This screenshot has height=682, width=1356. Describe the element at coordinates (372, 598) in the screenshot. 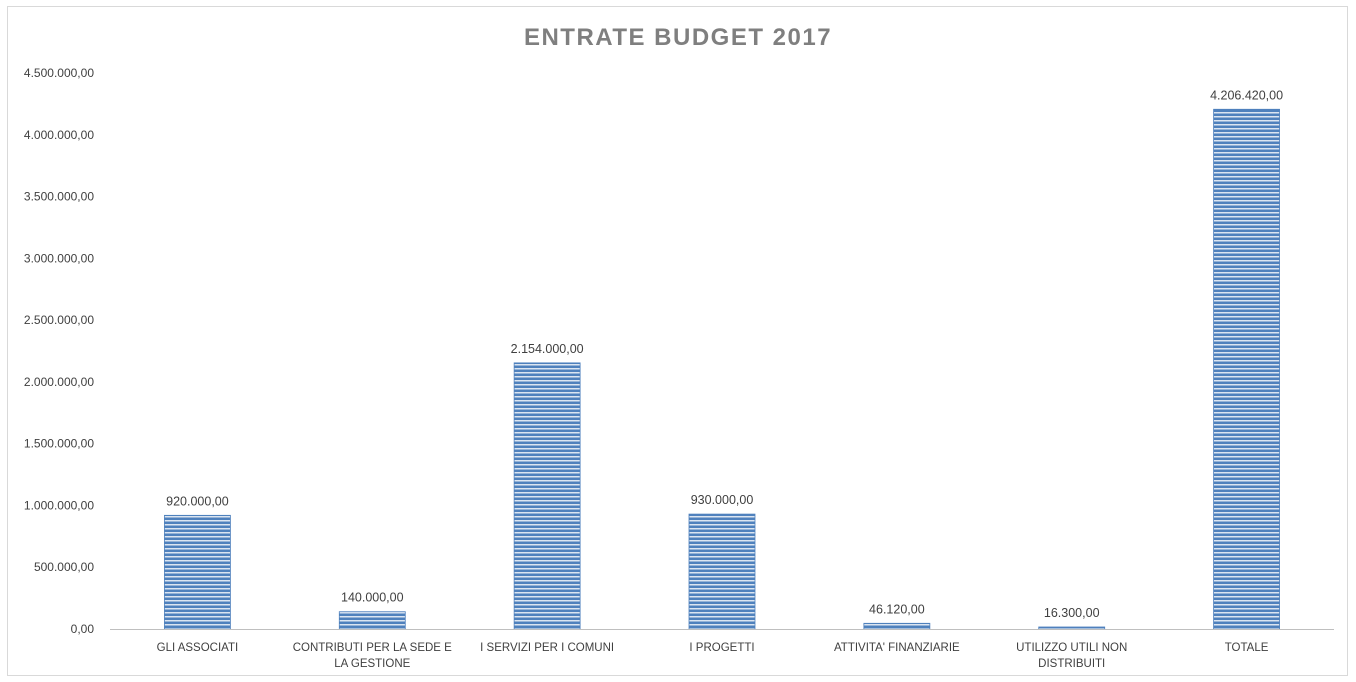

I see `data-label: 140.000,00` at that location.